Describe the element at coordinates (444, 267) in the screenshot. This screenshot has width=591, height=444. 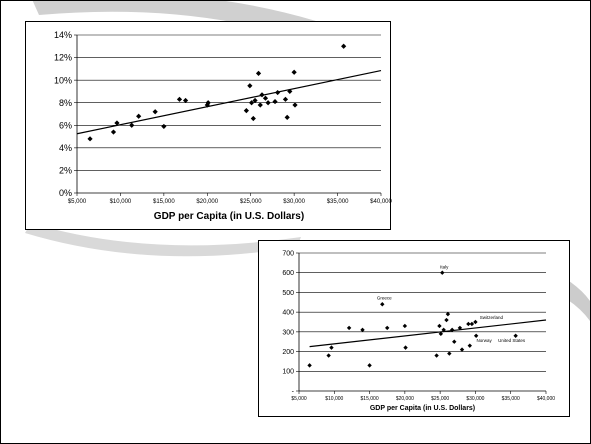
I see `c2-point-label: Italy` at that location.